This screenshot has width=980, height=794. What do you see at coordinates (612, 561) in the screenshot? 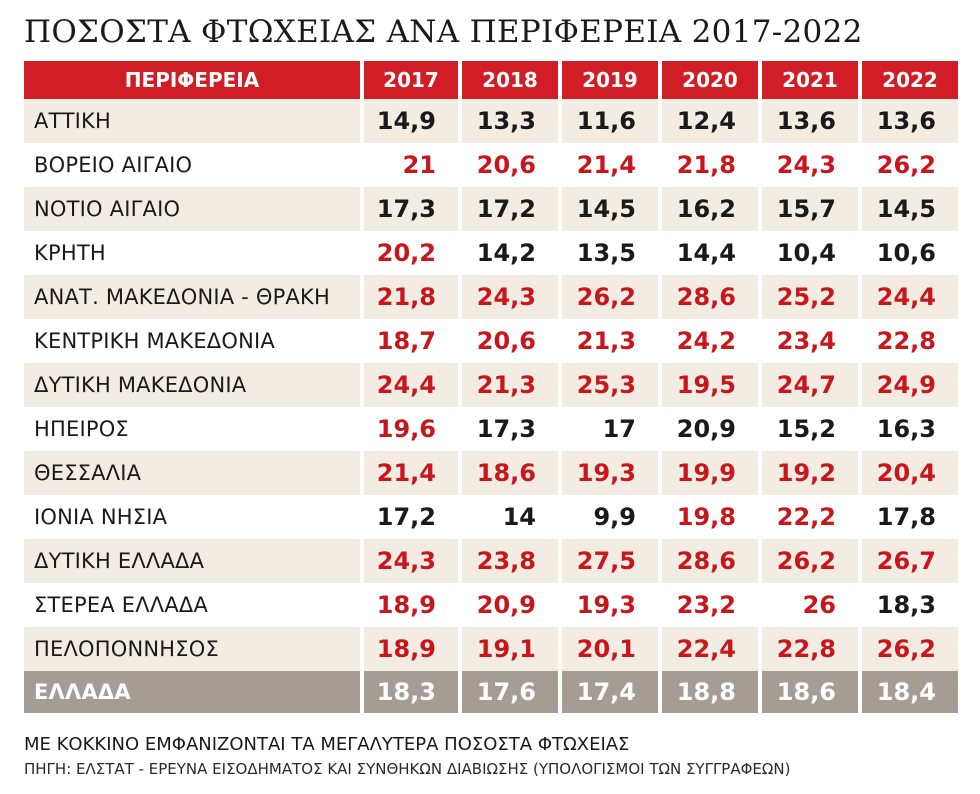
I see `value-cell: 27,5` at bounding box center [612, 561].